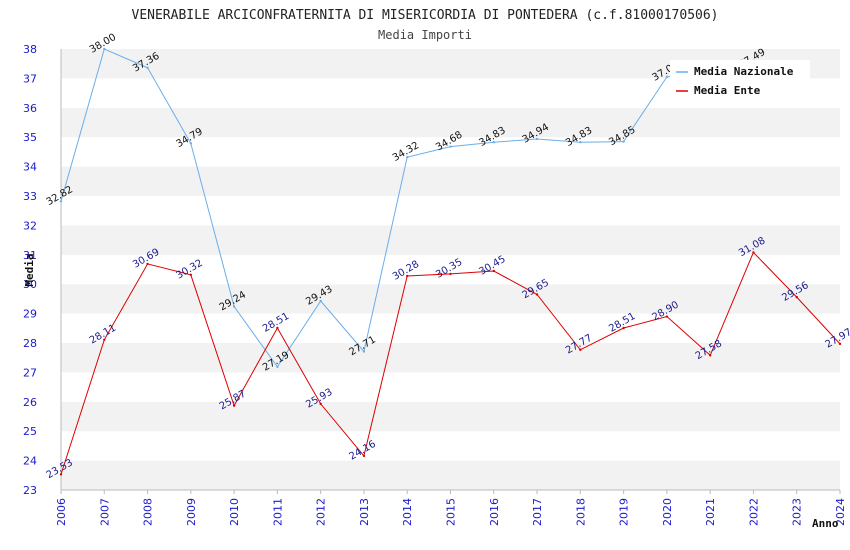 This screenshot has width=850, height=550. What do you see at coordinates (30, 343) in the screenshot?
I see `y-tick-label: 28` at bounding box center [30, 343].